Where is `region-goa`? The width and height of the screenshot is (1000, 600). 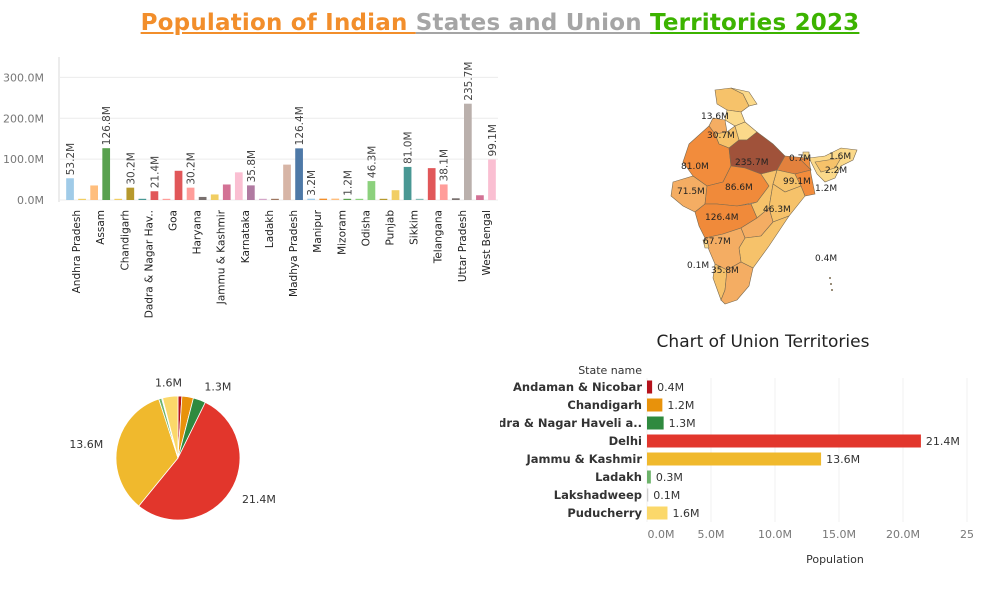 region-goa is located at coordinates (706, 244).